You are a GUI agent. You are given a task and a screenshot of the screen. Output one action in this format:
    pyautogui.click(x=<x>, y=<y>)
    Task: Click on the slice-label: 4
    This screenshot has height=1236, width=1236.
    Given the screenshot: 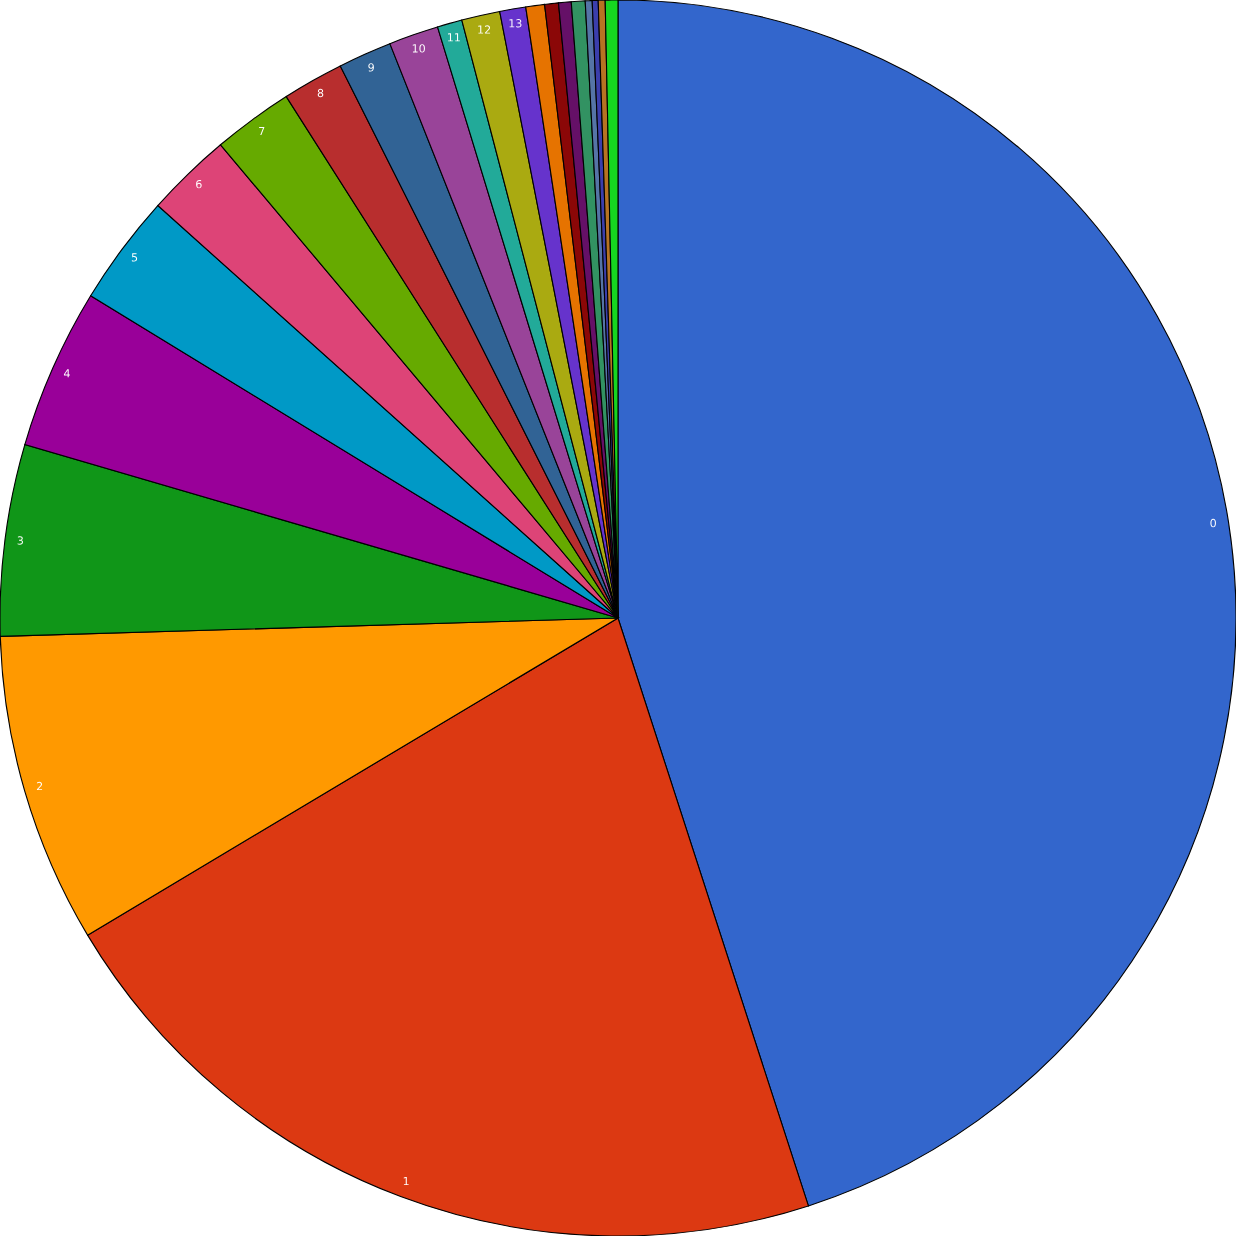 What is the action you would take?
    pyautogui.click(x=66, y=373)
    